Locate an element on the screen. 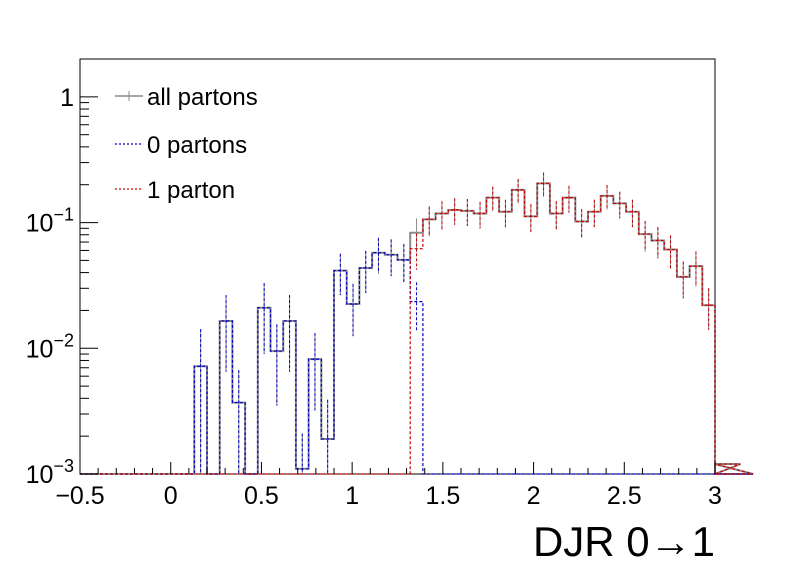  x-tick-label: 1.5 is located at coordinates (442, 496).